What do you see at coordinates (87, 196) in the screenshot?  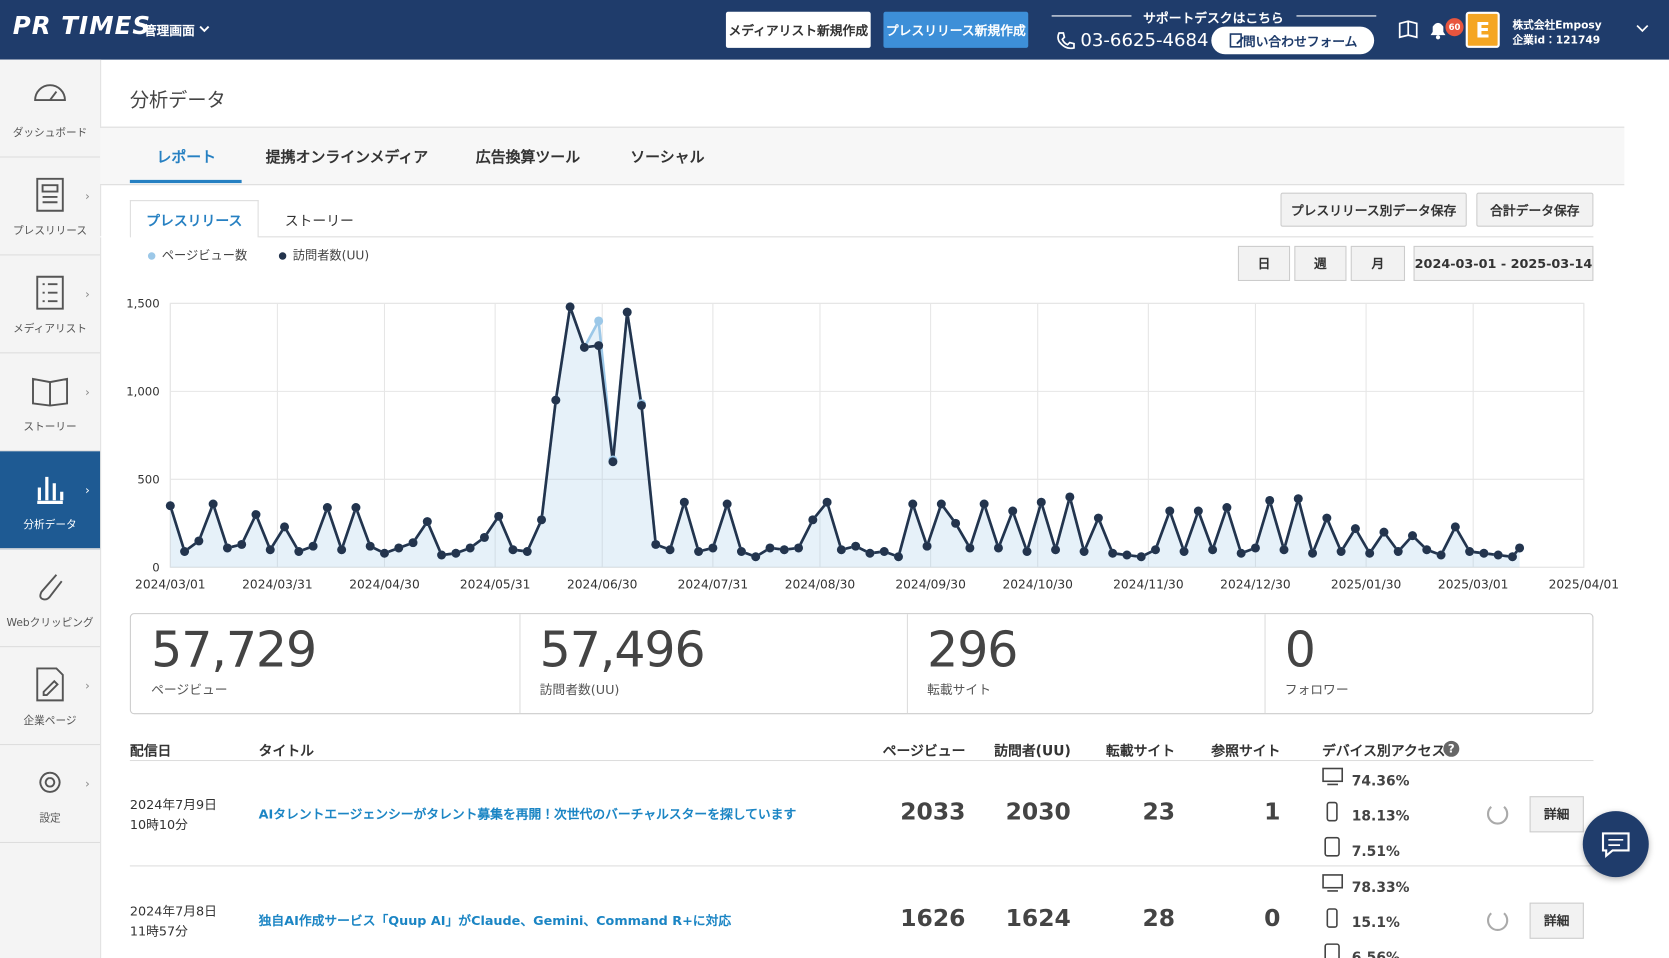 I see `sidebar-chevron: ›` at bounding box center [87, 196].